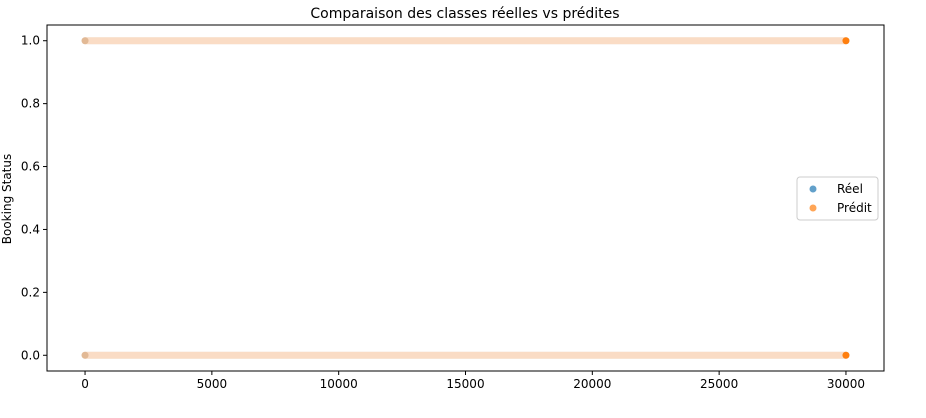 The height and width of the screenshot is (418, 926). Describe the element at coordinates (339, 384) in the screenshot. I see `x-tick-label: 10000` at that location.